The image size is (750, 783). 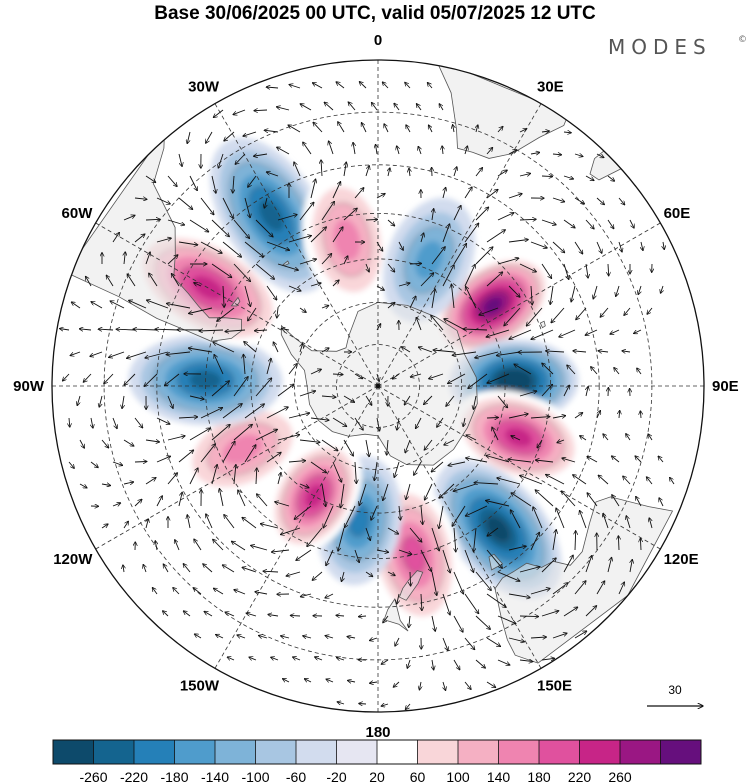 I want to click on anomaly-contour, so click(x=242, y=449).